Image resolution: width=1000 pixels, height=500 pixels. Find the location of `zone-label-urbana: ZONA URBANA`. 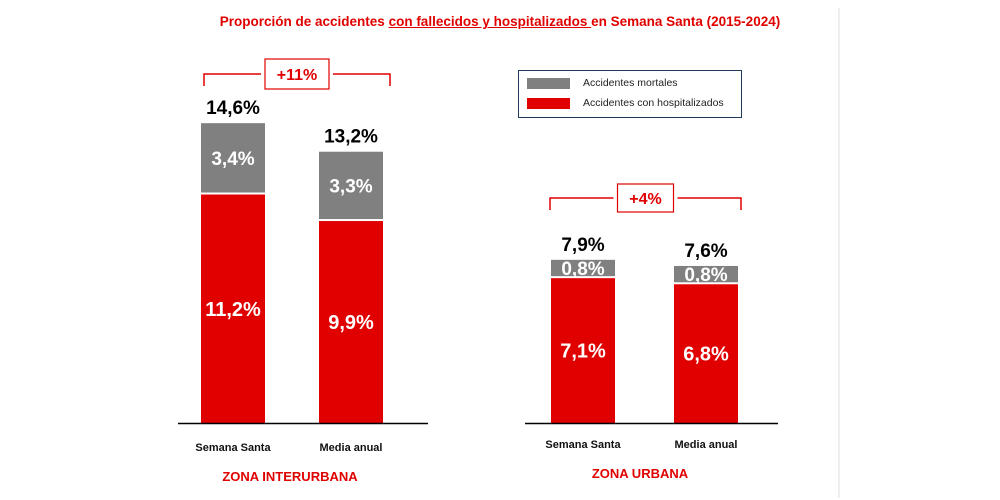

zone-label-urbana: ZONA URBANA is located at coordinates (640, 473).